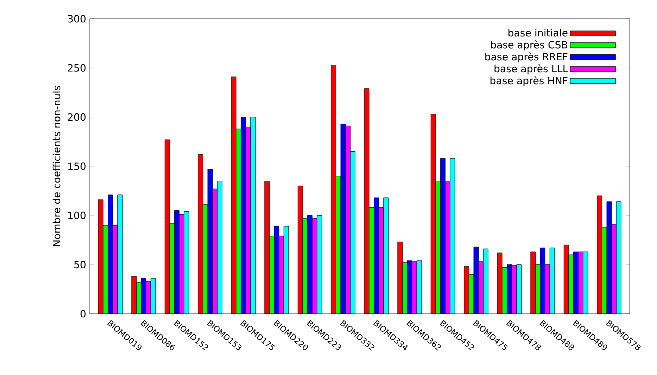  I want to click on y-tick-label: 250, so click(77, 68).